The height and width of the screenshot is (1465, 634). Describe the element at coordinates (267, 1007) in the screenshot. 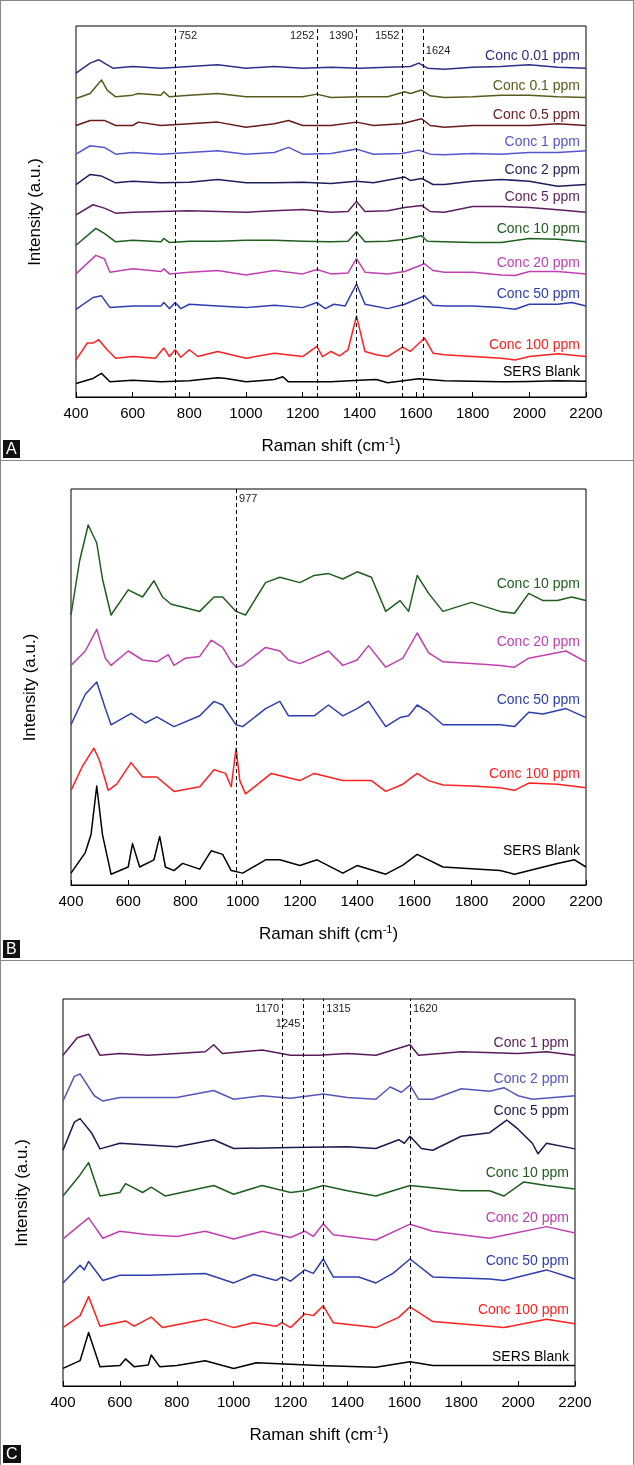

I see `ref-line-label: 1170` at that location.